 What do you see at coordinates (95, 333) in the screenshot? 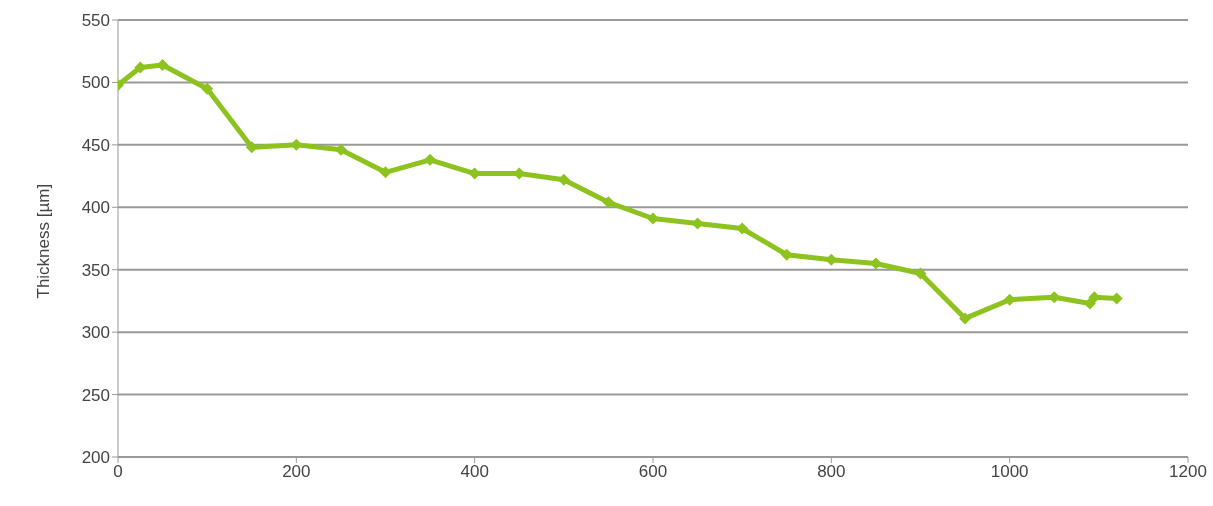
I see `y-tick-label: 300` at bounding box center [95, 333].